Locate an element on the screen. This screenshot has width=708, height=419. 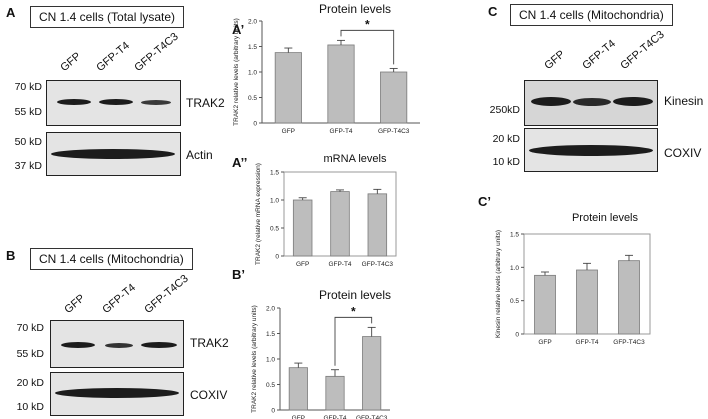
y-axis-label: TRAK2 (relative mRNA expression) is located at coordinates (258, 214).